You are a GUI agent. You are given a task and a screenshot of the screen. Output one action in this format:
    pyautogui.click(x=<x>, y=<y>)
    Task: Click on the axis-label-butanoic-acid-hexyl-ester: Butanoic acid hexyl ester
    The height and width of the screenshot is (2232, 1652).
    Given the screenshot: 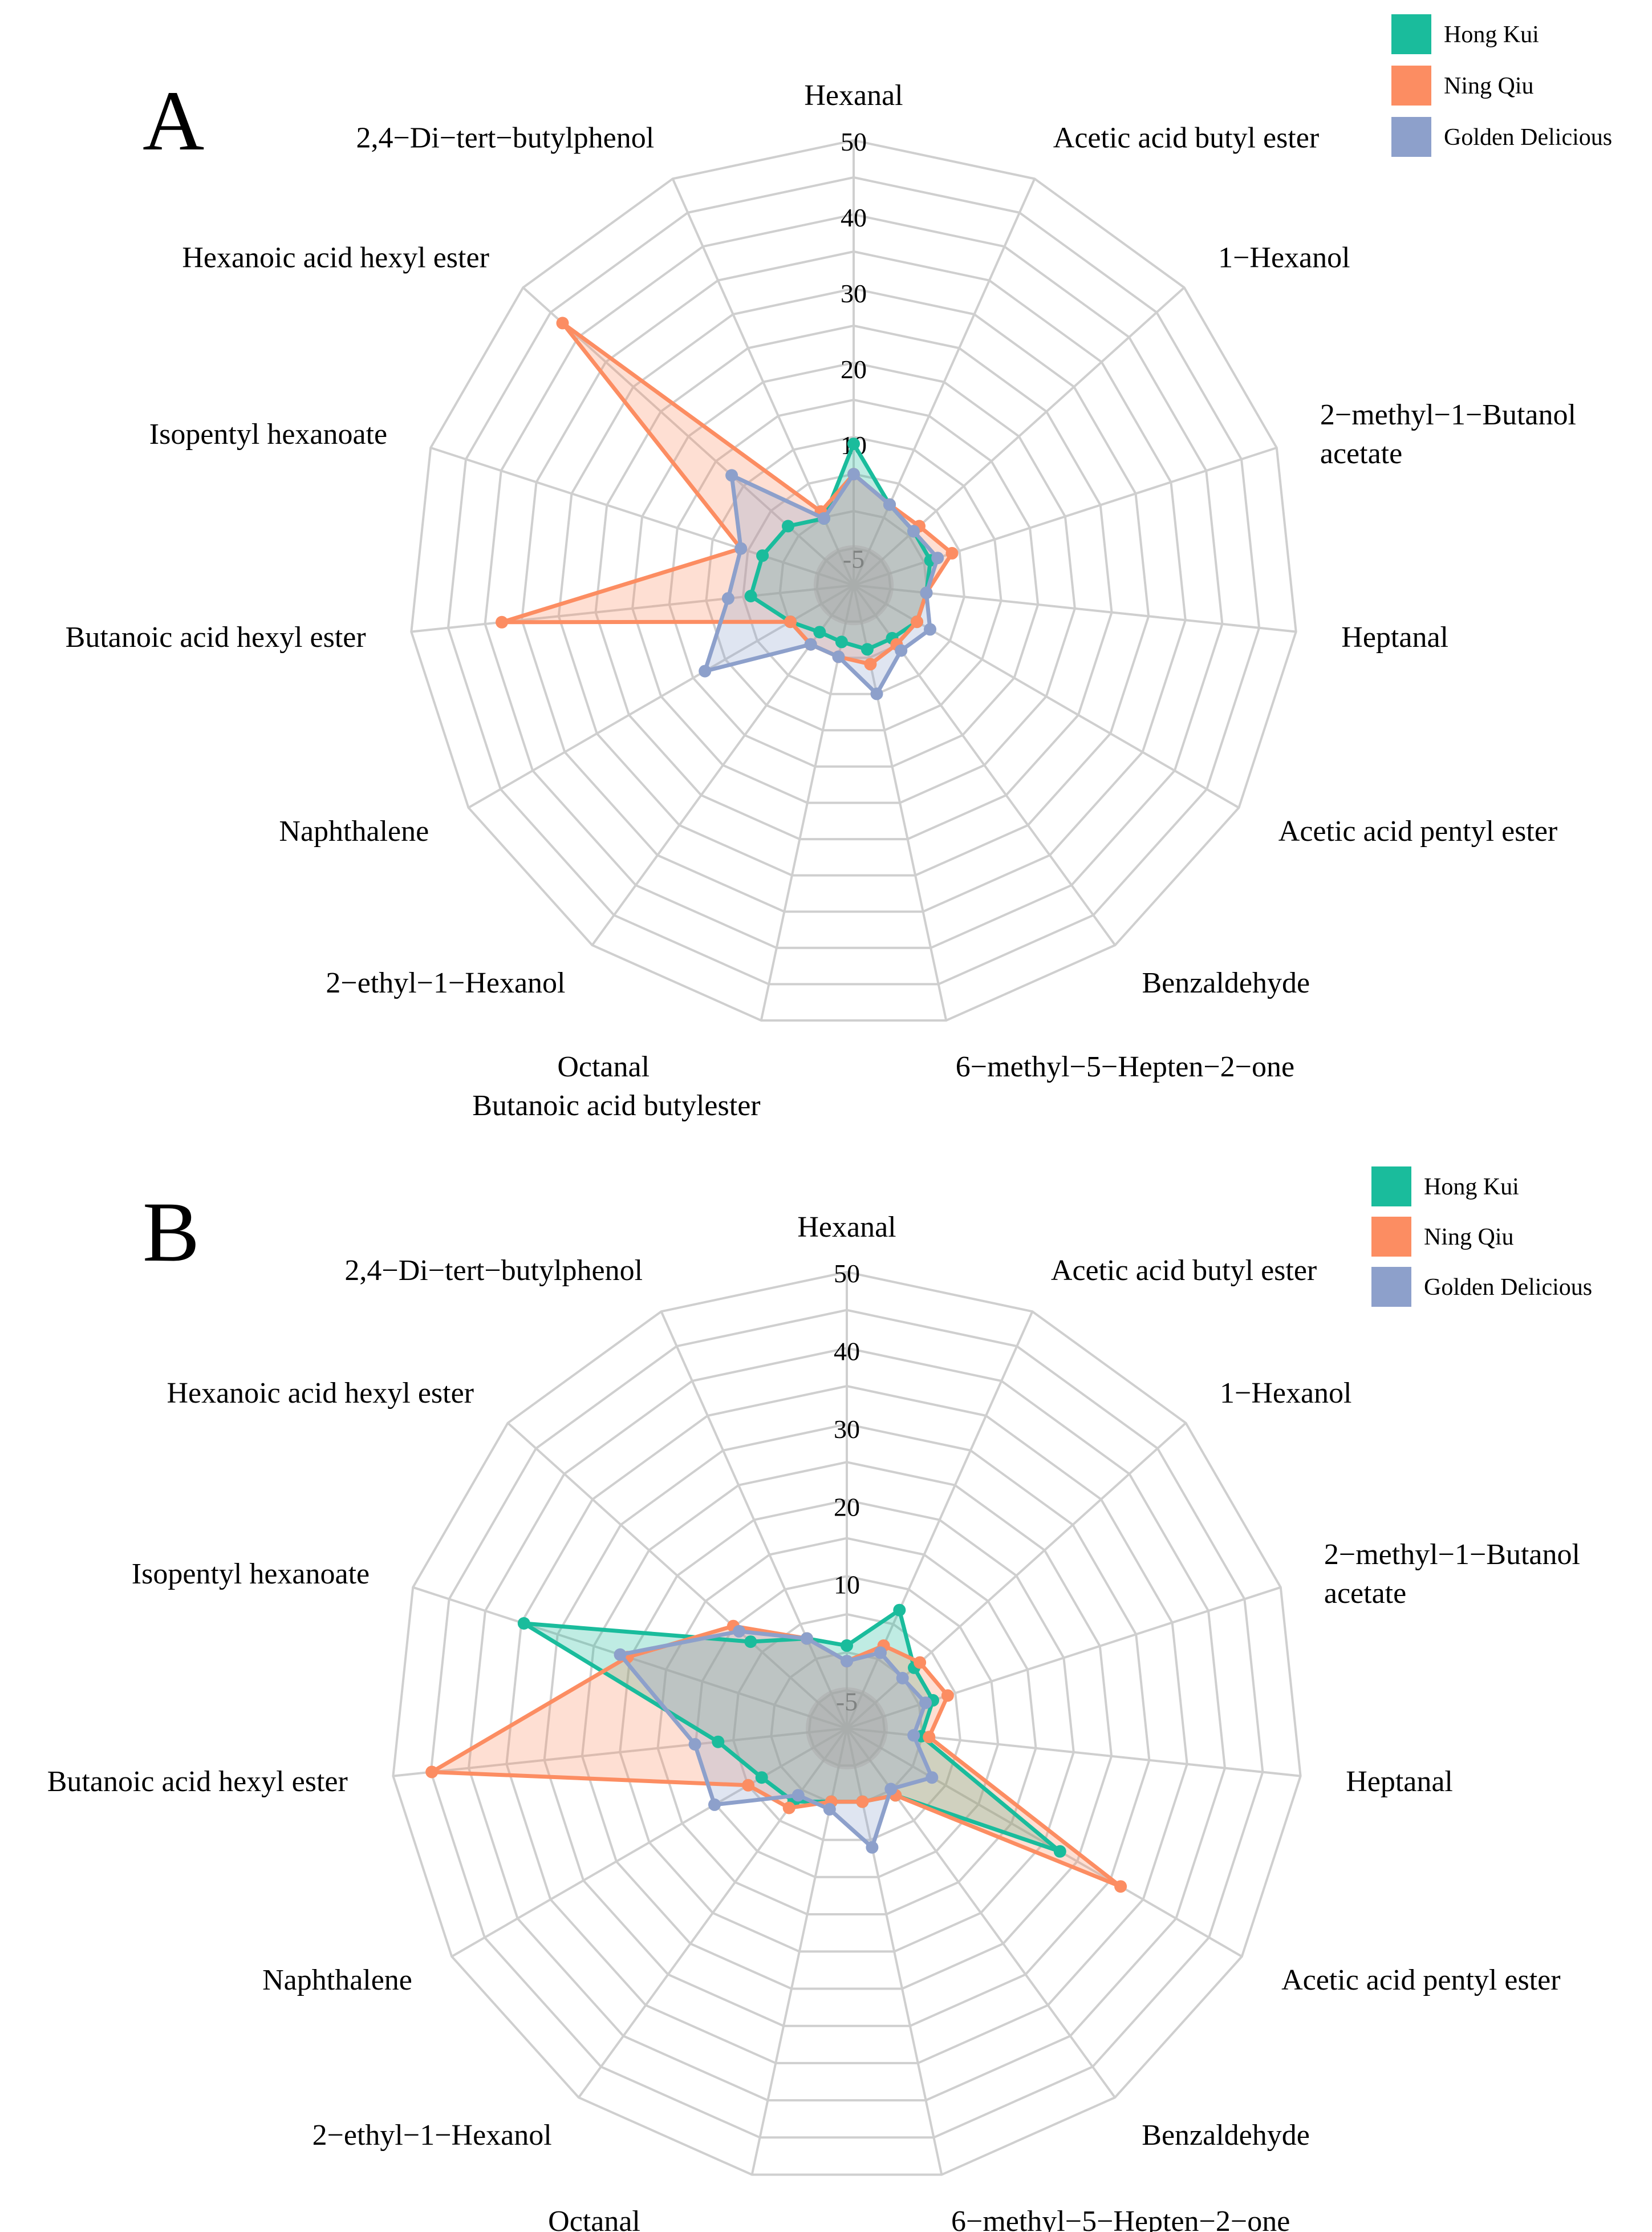 What is the action you would take?
    pyautogui.click(x=216, y=637)
    